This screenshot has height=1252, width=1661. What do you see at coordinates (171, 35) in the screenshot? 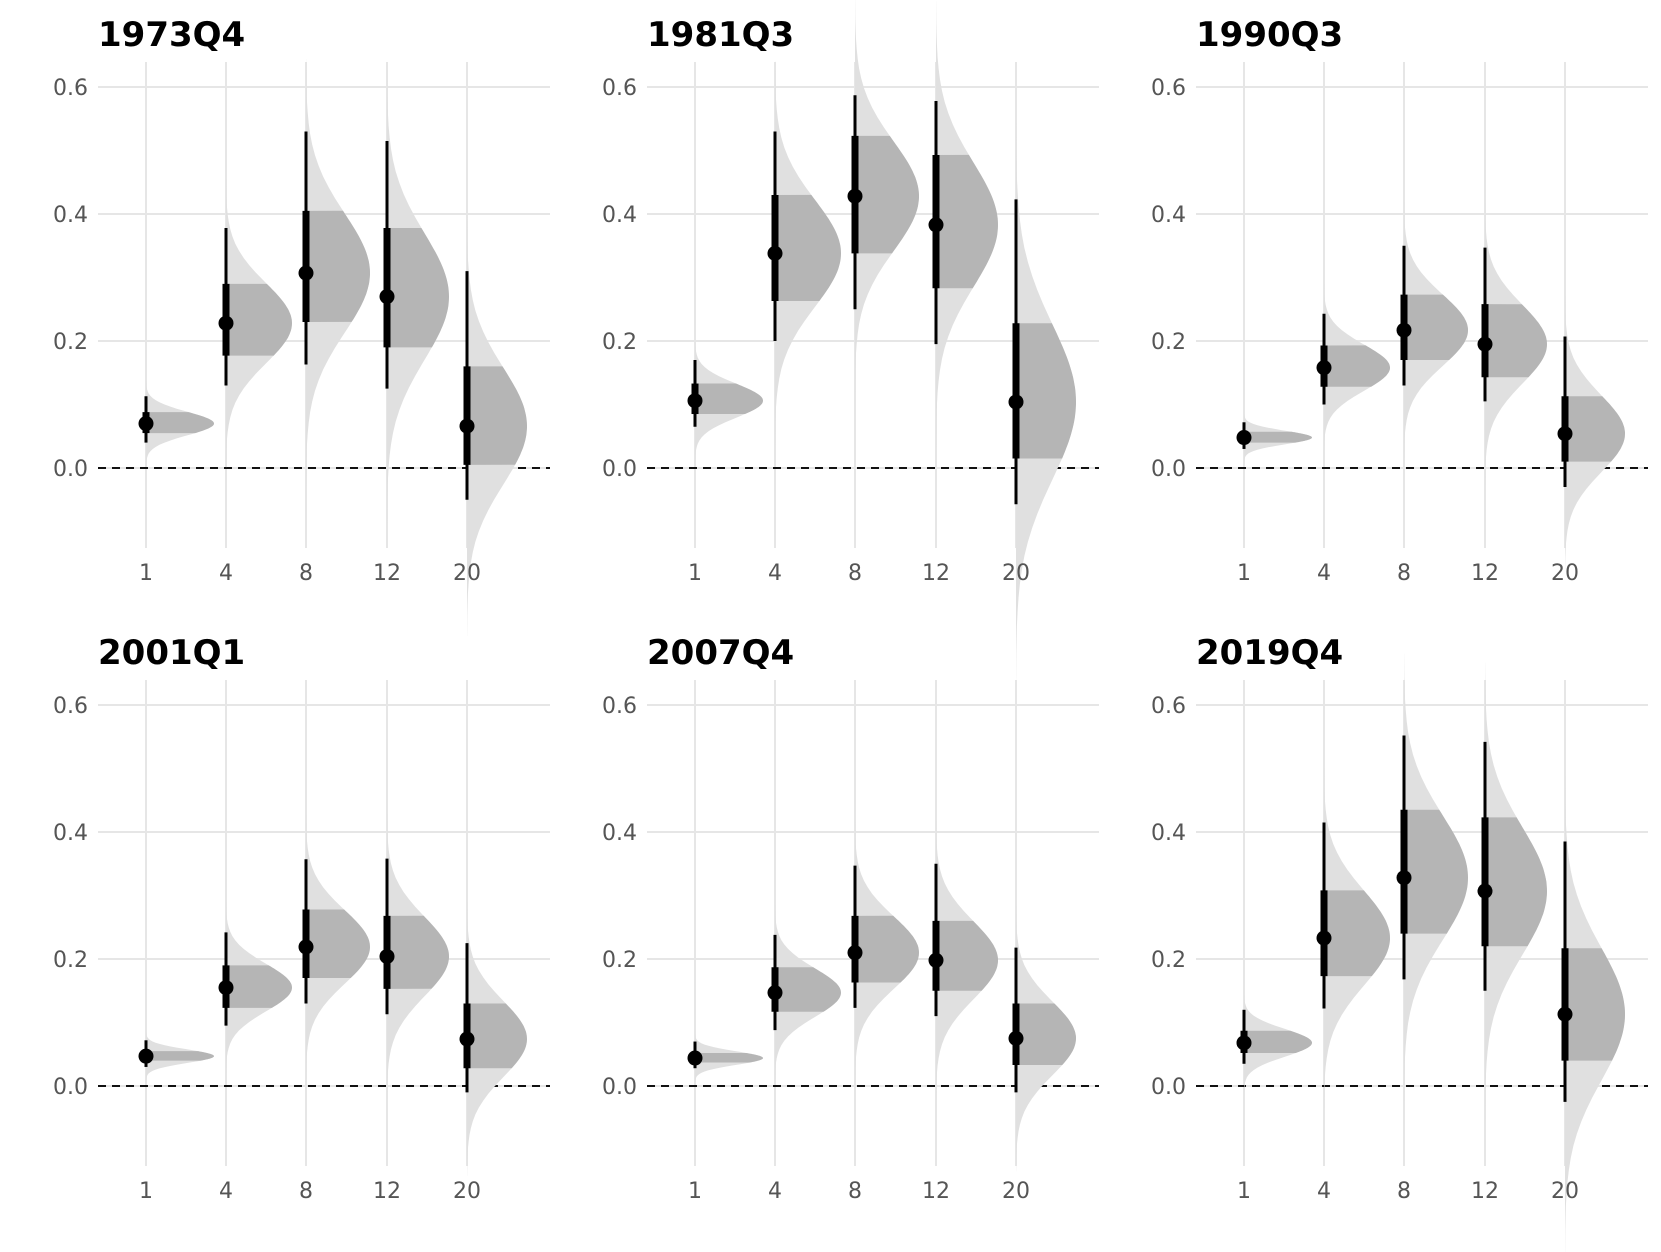
I see `panel-title: 1973Q4` at bounding box center [171, 35].